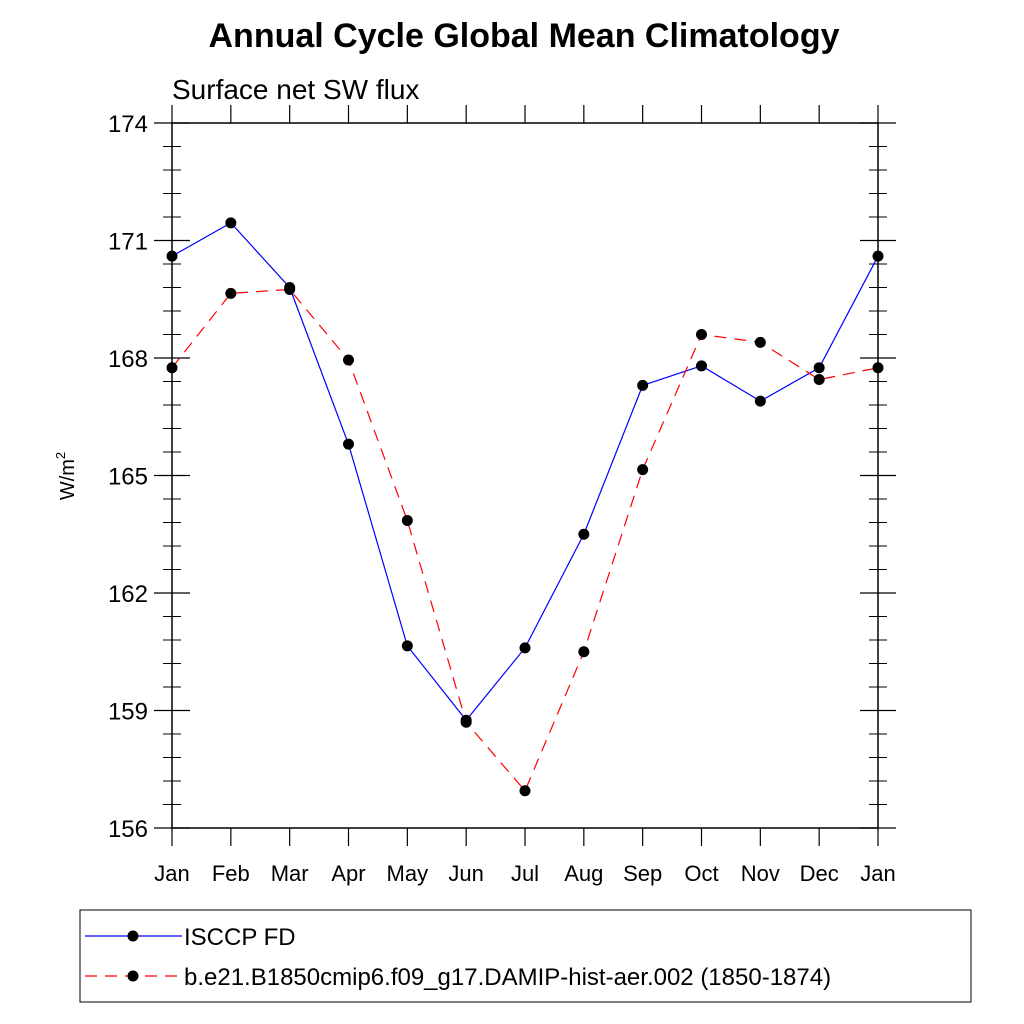 The width and height of the screenshot is (1024, 1024). What do you see at coordinates (408, 873) in the screenshot?
I see `x-tick-label: May` at bounding box center [408, 873].